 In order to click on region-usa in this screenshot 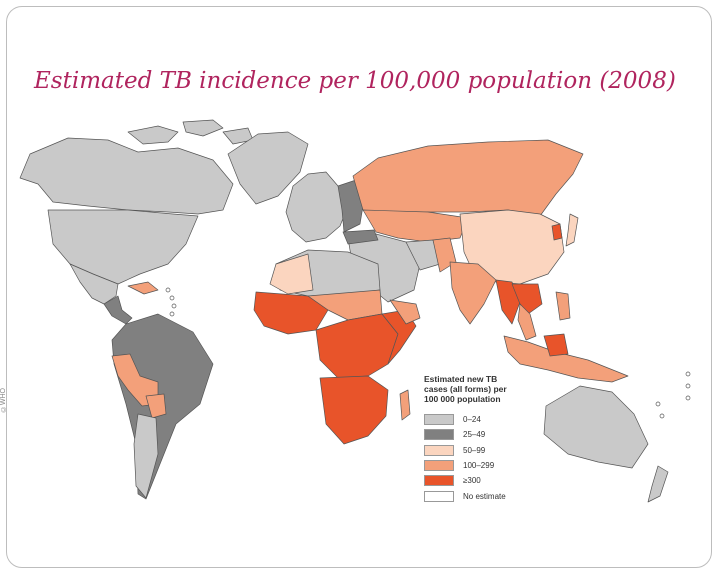, I will do `click(123, 247)`.